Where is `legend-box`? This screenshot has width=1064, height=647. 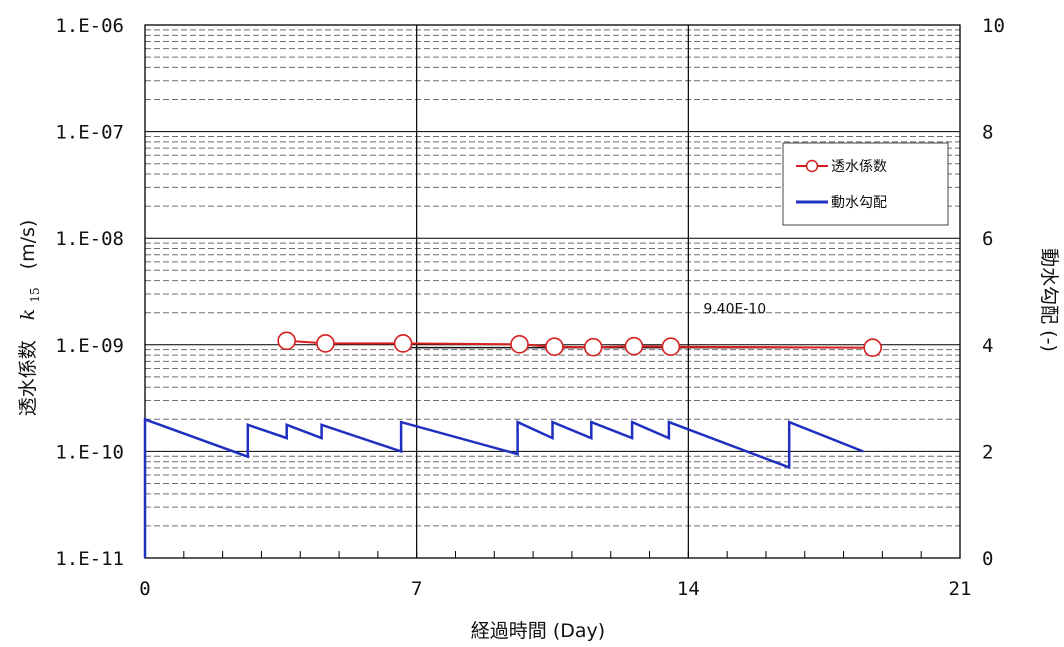 legend-box is located at coordinates (865, 184).